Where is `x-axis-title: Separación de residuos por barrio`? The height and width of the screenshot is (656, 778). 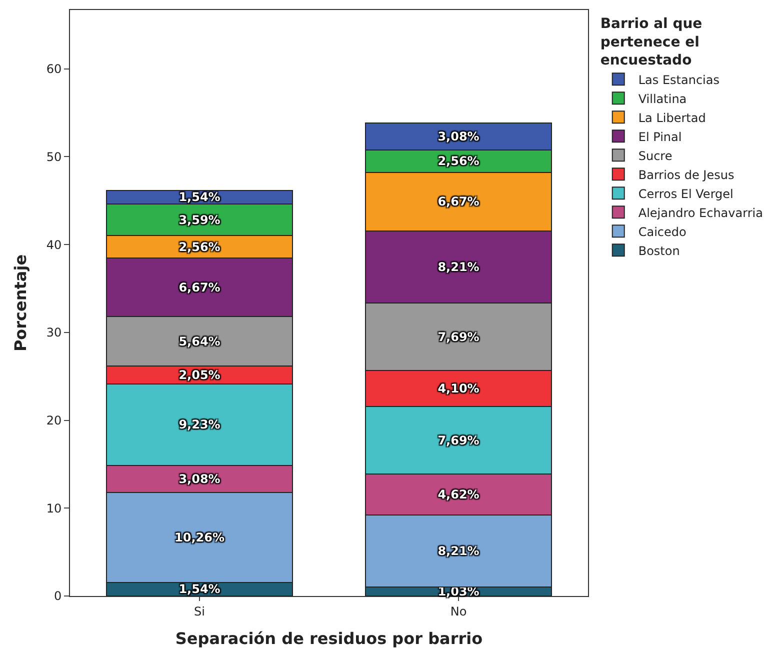
x-axis-title: Separación de residuos por barrio is located at coordinates (329, 638).